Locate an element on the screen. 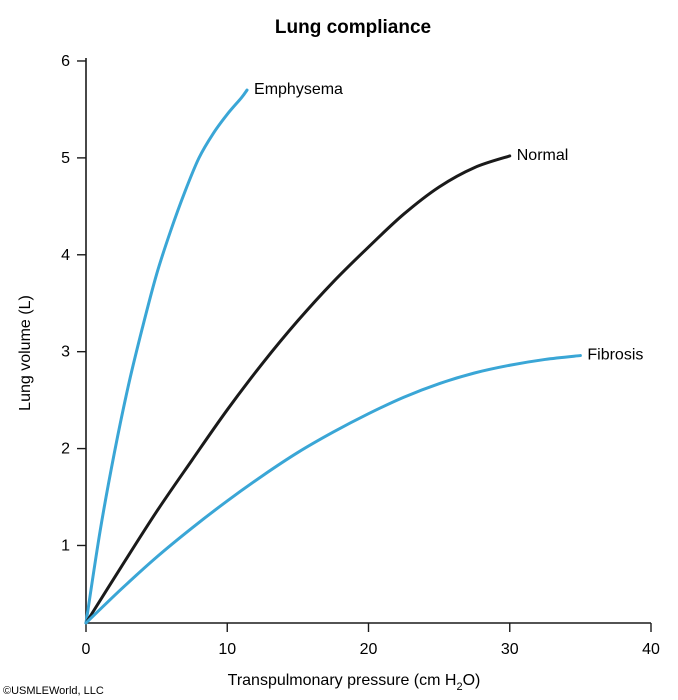 This screenshot has width=678, height=700. series-label-fibrosis: Fibrosis is located at coordinates (615, 355).